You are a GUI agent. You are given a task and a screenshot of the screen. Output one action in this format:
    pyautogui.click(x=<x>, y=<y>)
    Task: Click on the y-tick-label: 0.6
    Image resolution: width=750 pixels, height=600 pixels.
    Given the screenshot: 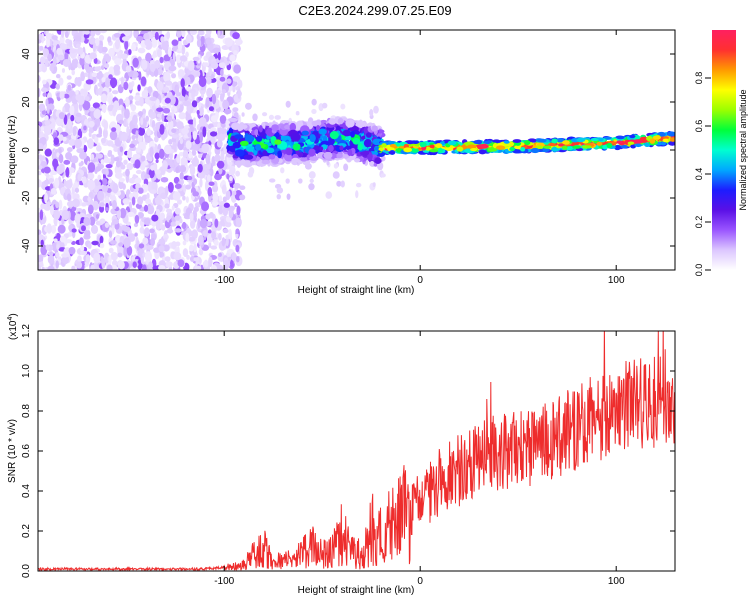 What is the action you would take?
    pyautogui.click(x=26, y=451)
    